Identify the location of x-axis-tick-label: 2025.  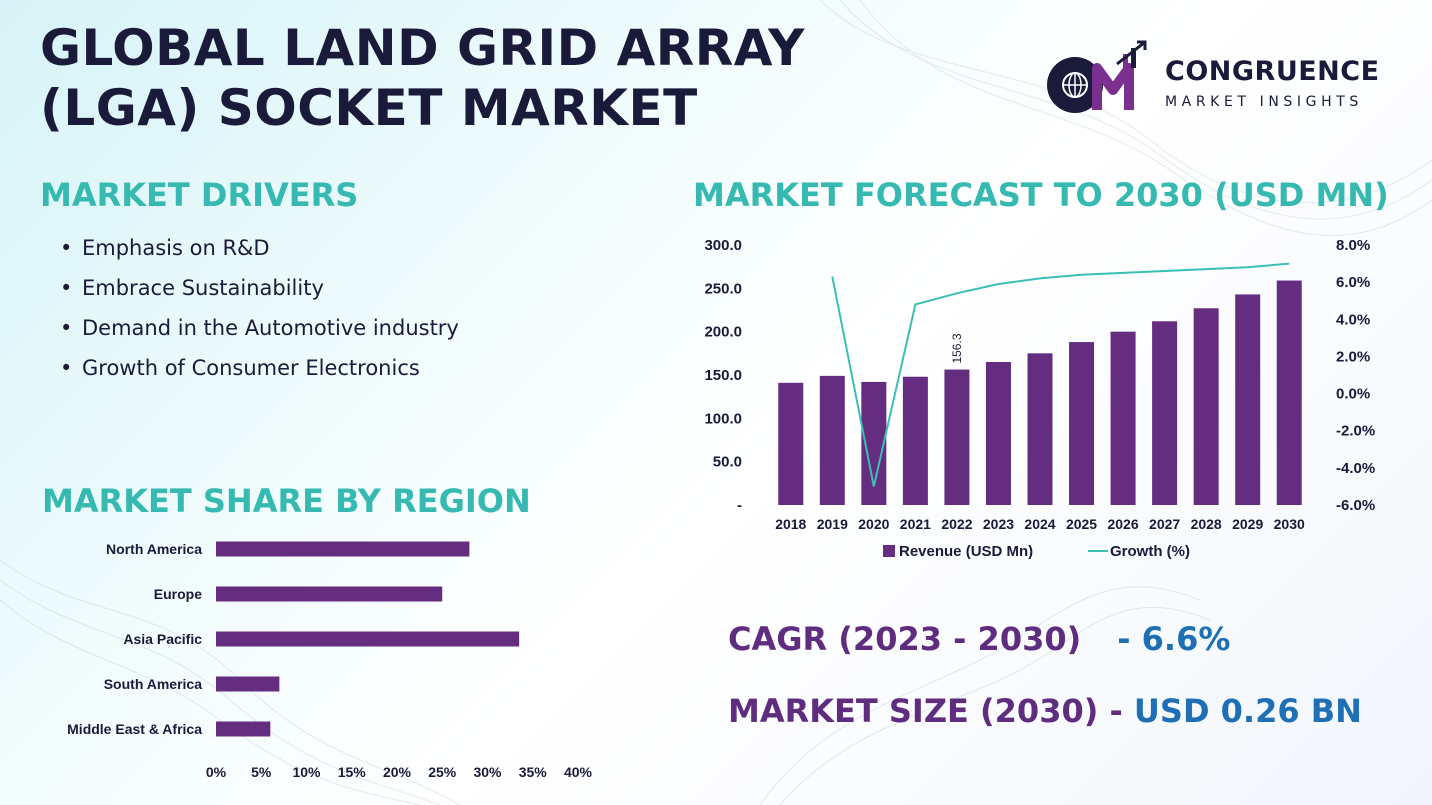
(1081, 524).